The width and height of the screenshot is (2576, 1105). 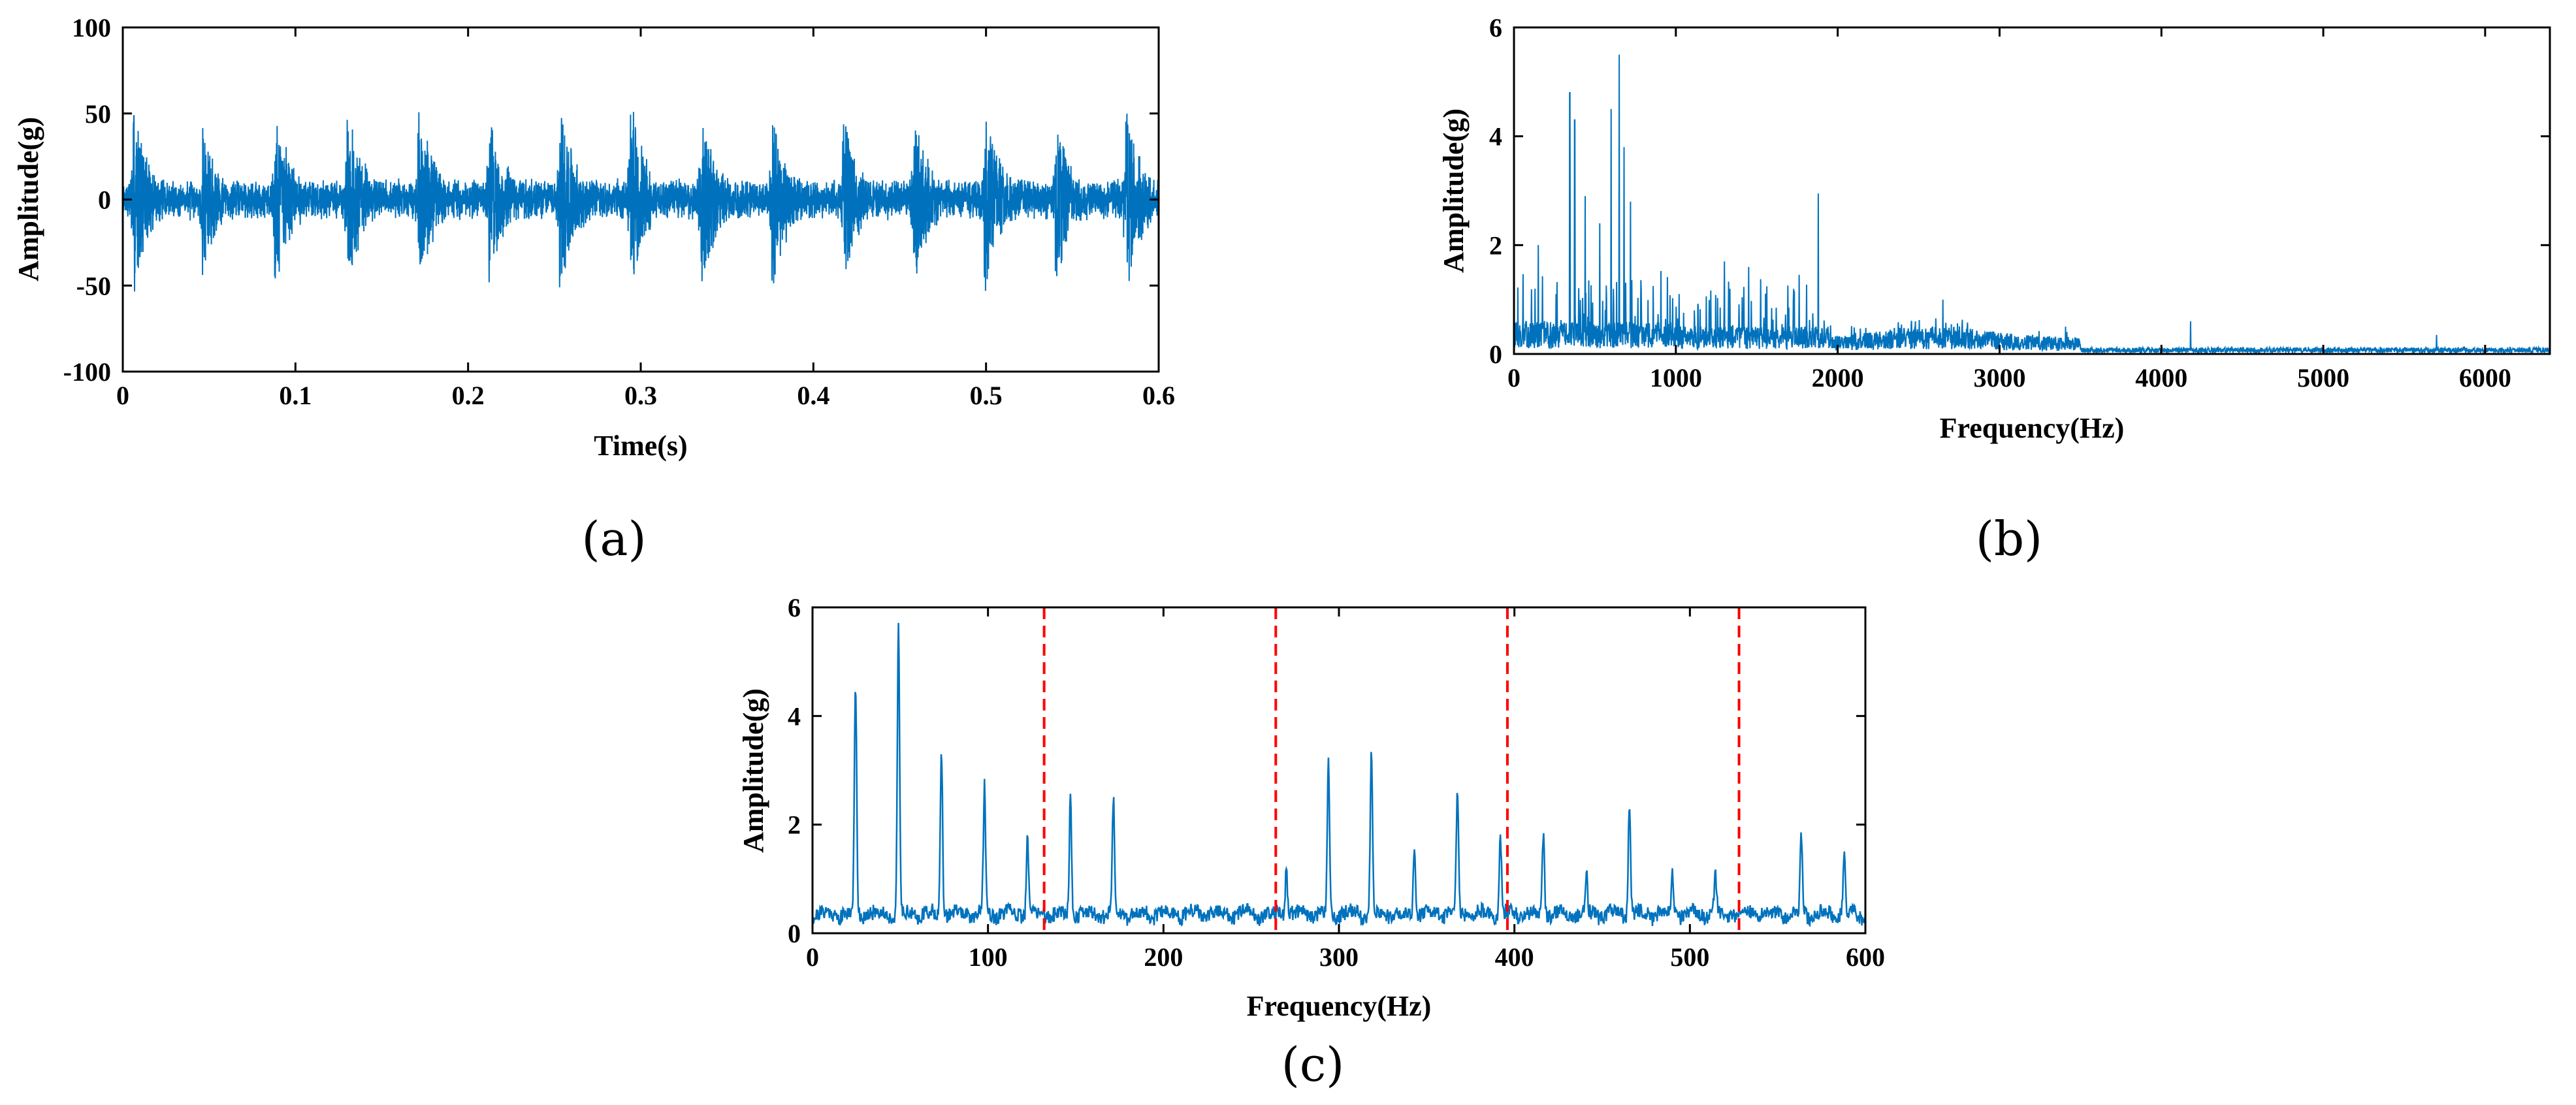 I want to click on xtick-label: 600, so click(x=1865, y=957).